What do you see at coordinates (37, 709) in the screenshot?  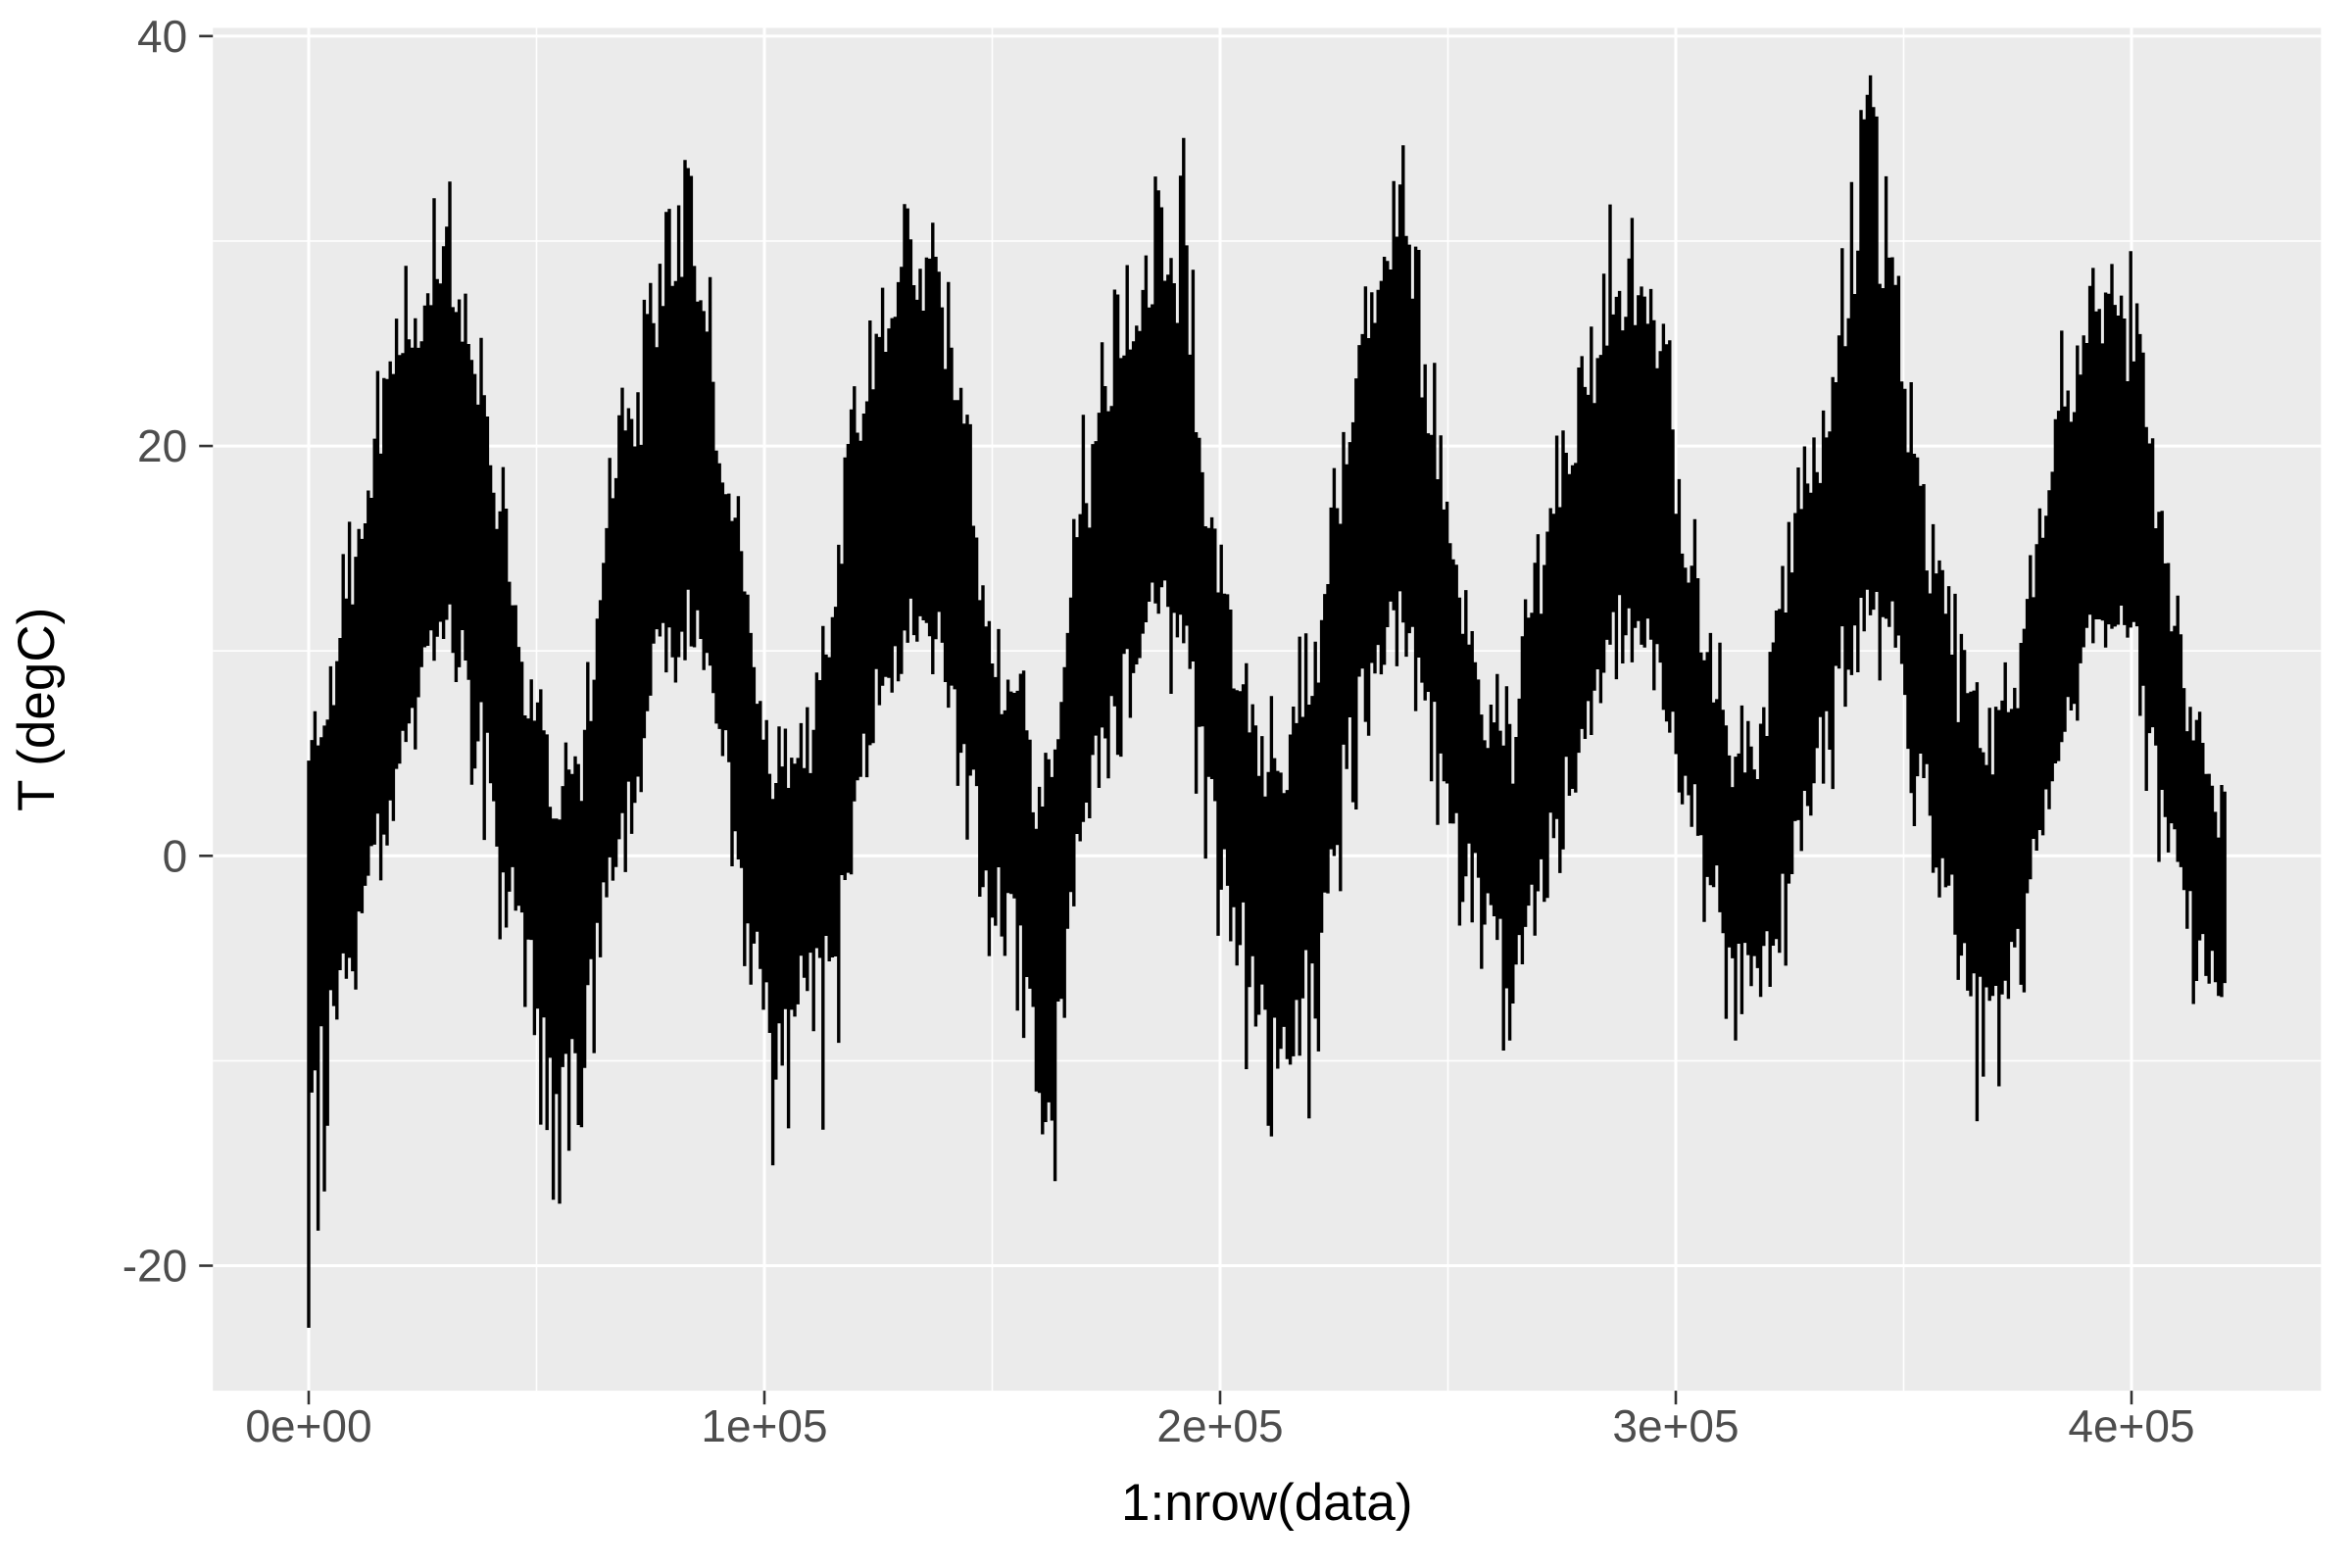 I see `y-axis-title: T (degC)` at bounding box center [37, 709].